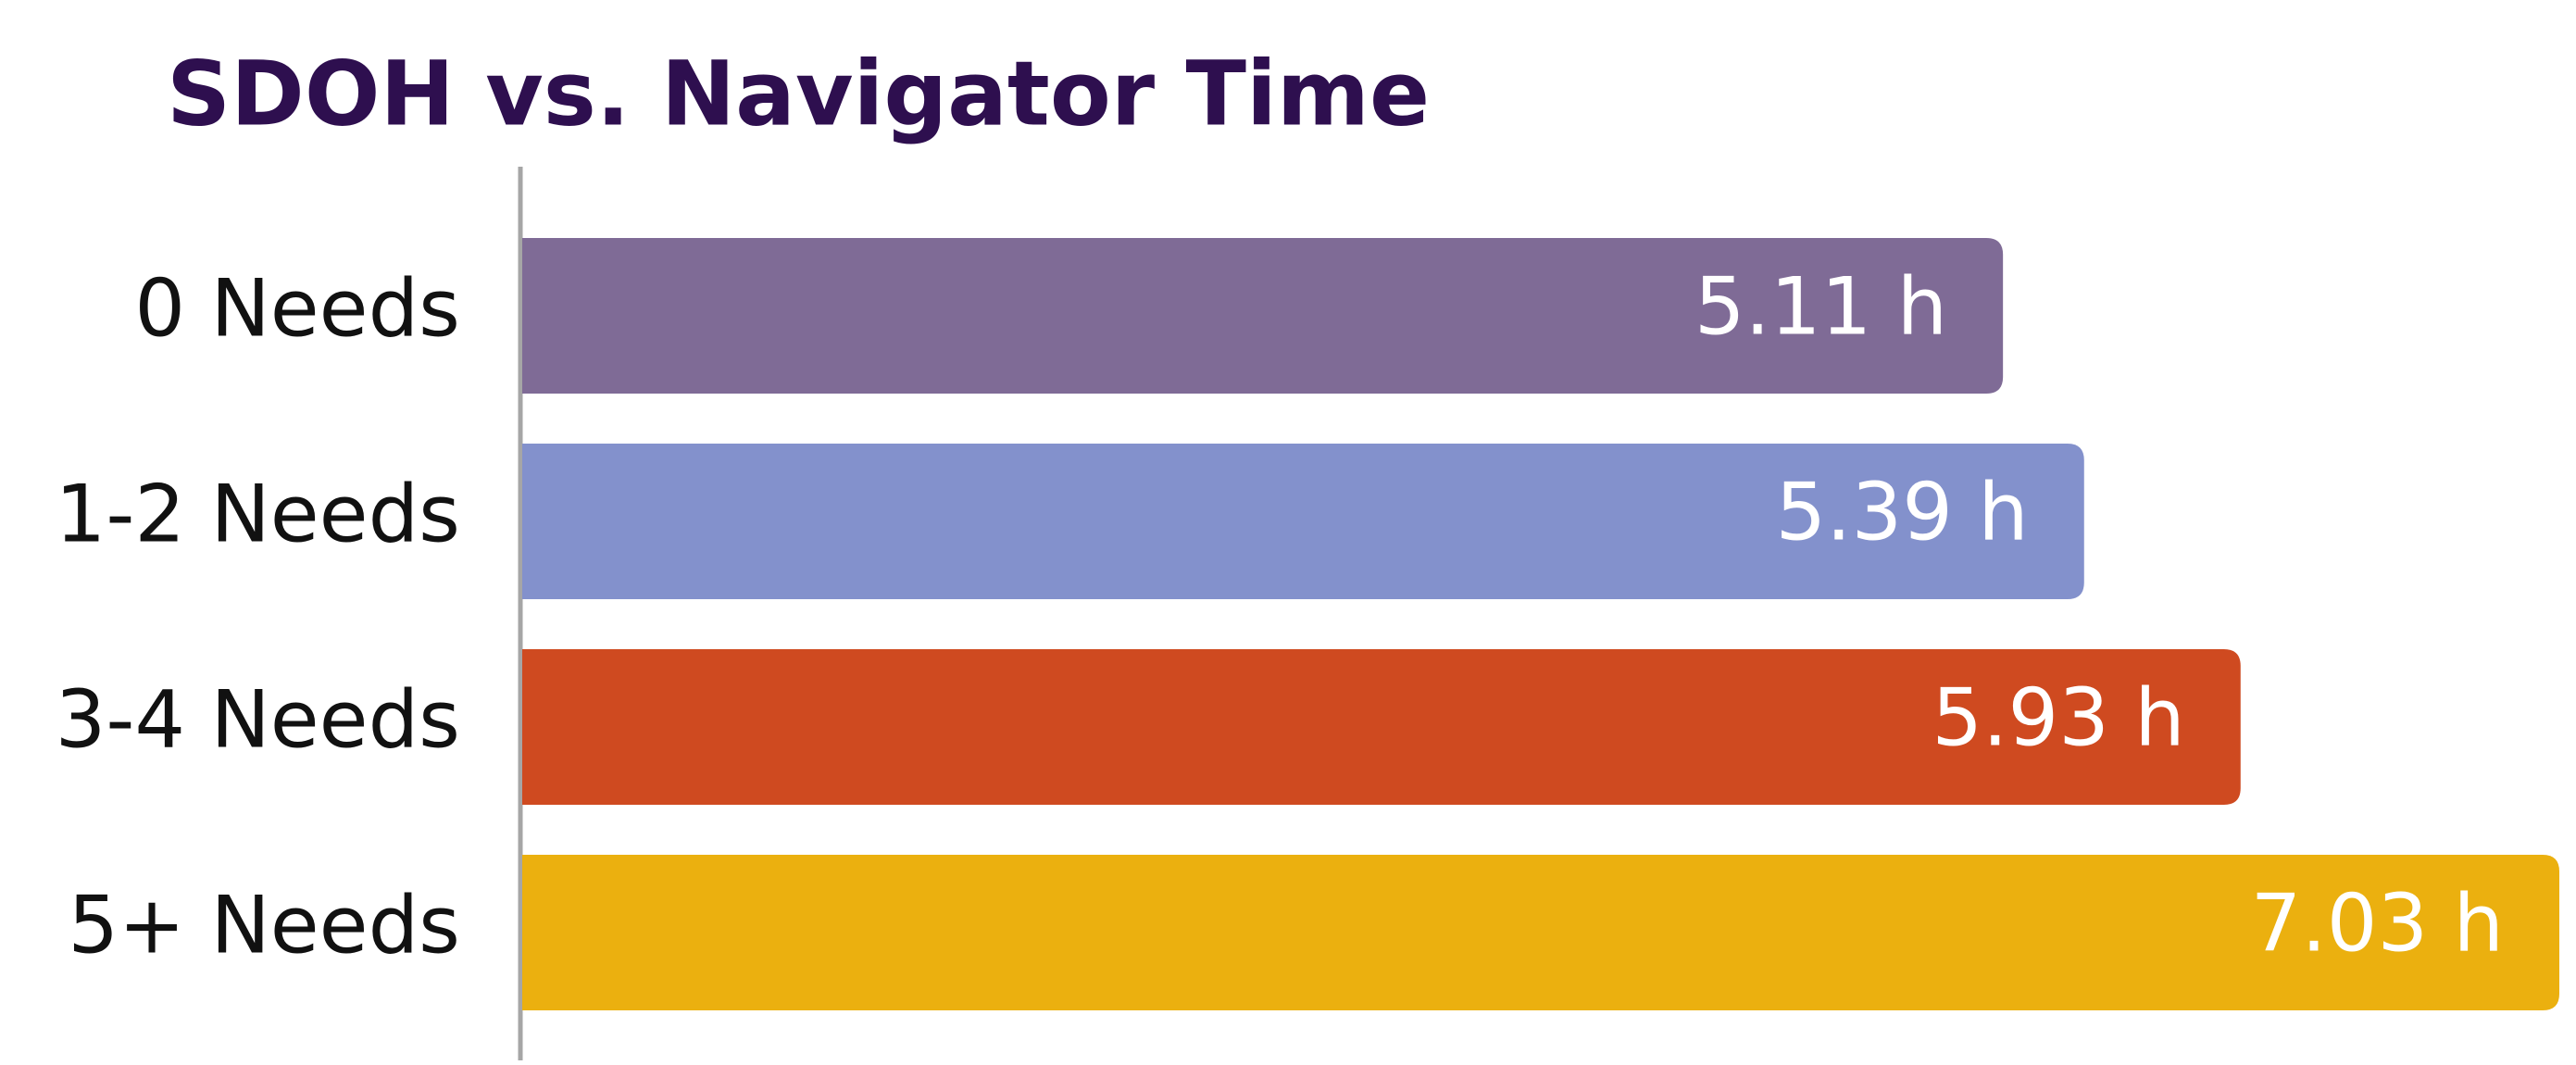 Image resolution: width=2576 pixels, height=1065 pixels. I want to click on value-label: 7.03 h, so click(2378, 924).